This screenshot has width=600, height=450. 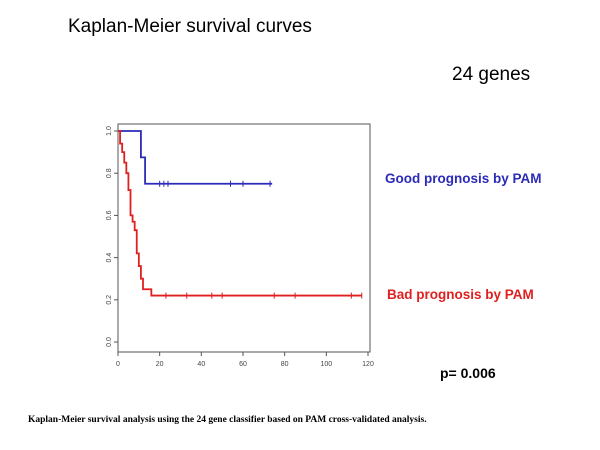 I want to click on gene-count-label: 24 genes, so click(x=491, y=74).